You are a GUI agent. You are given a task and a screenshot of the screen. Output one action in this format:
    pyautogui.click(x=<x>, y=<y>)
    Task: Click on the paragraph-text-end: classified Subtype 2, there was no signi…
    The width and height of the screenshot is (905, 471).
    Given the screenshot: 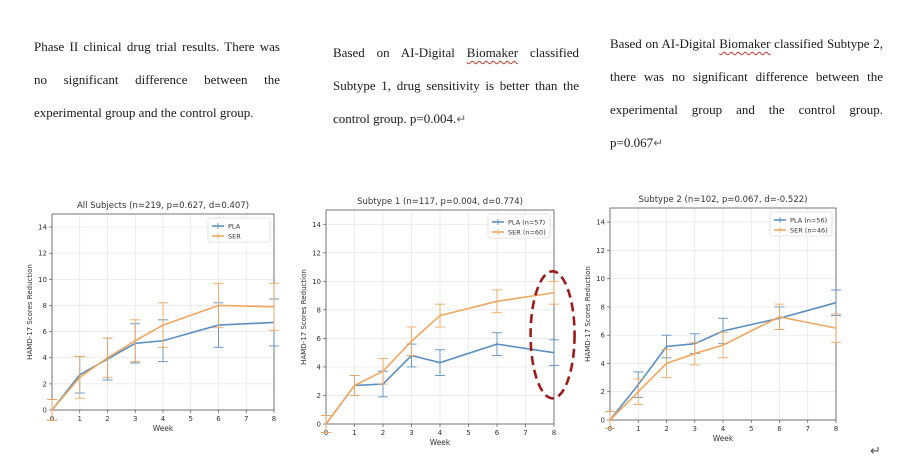 What is the action you would take?
    pyautogui.click(x=746, y=93)
    